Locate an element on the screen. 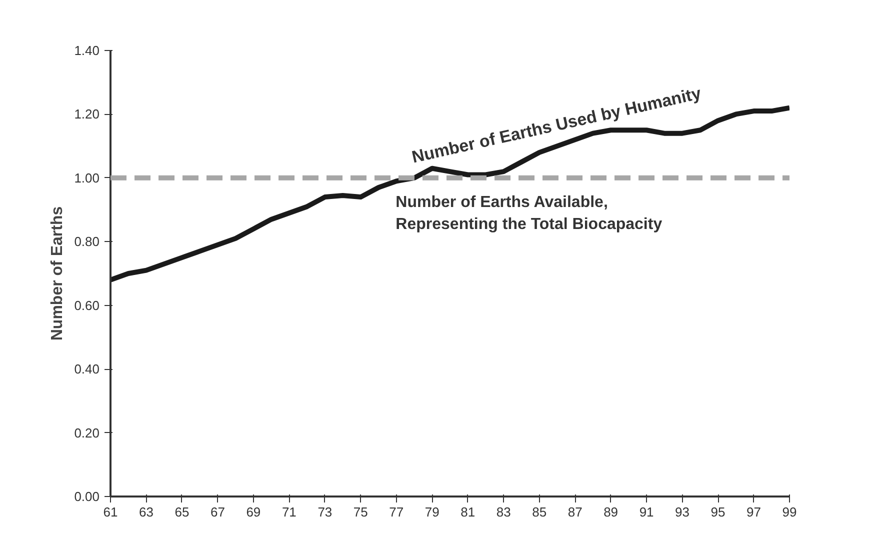  x-tick-label: 71 is located at coordinates (289, 512).